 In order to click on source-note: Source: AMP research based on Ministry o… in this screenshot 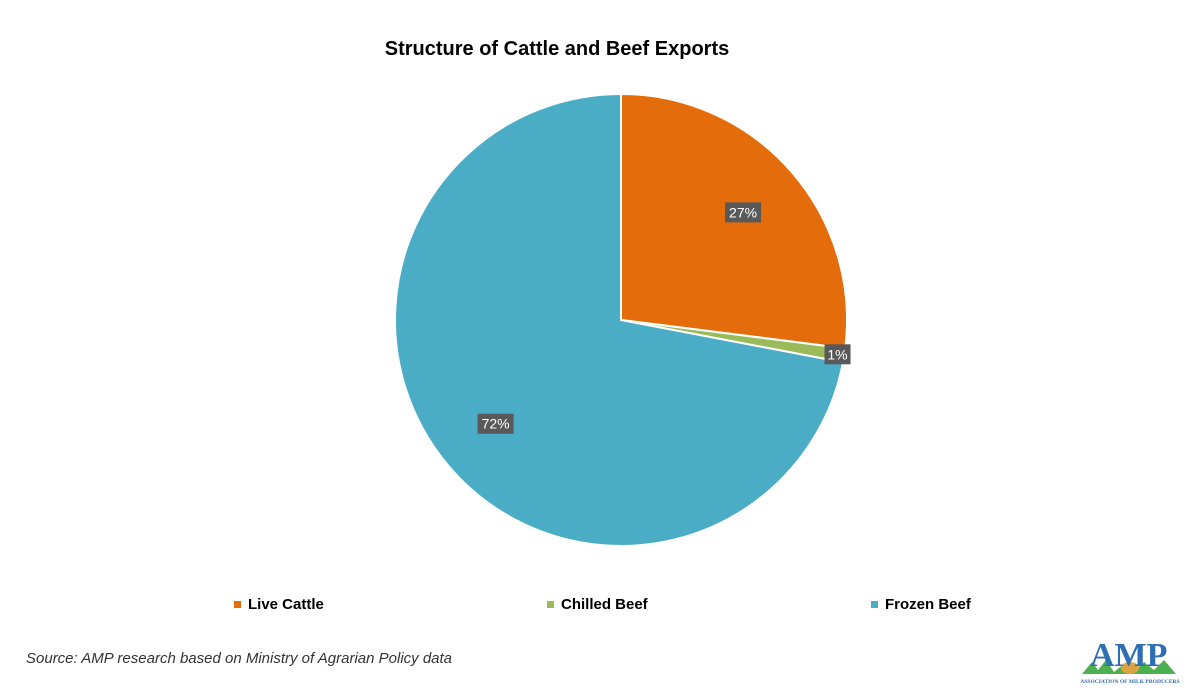, I will do `click(239, 658)`.